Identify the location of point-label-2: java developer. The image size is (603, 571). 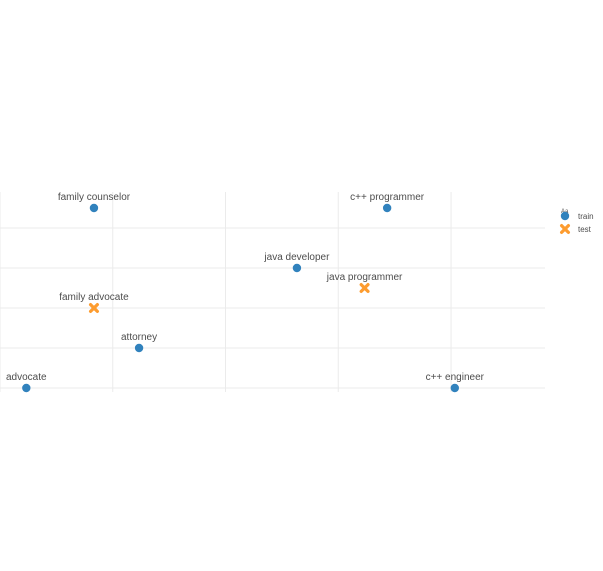
(296, 257).